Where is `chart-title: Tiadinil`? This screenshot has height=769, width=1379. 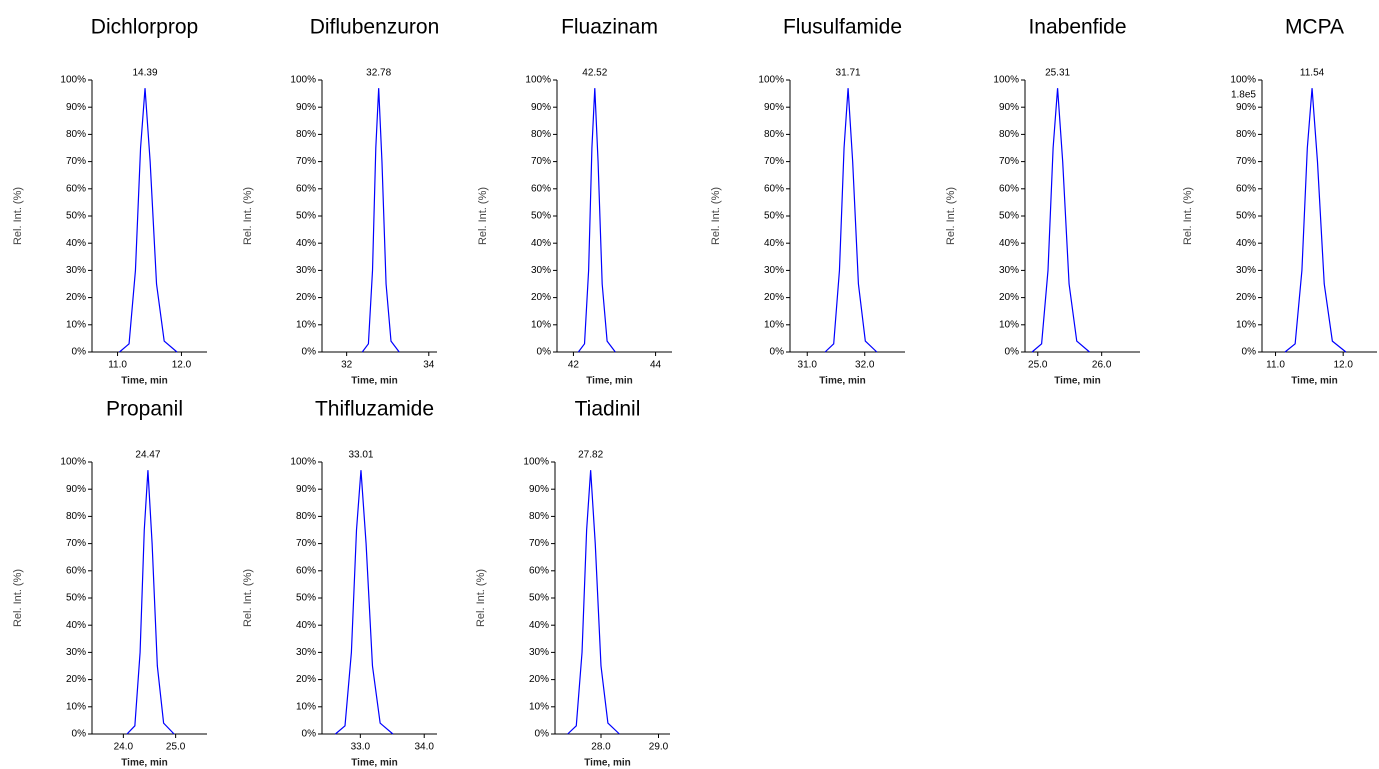 chart-title: Tiadinil is located at coordinates (608, 409).